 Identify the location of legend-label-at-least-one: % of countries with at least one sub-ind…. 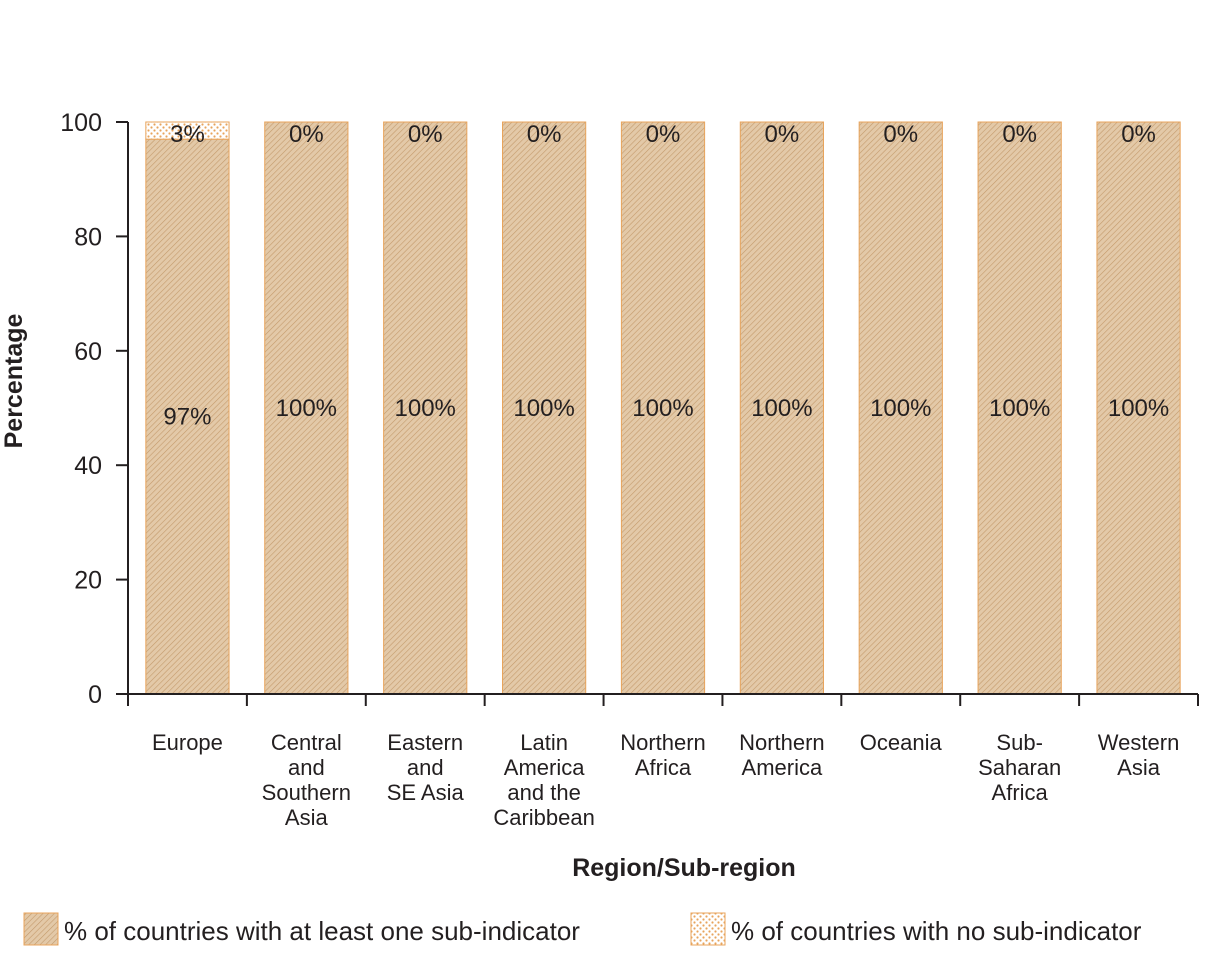
(322, 931).